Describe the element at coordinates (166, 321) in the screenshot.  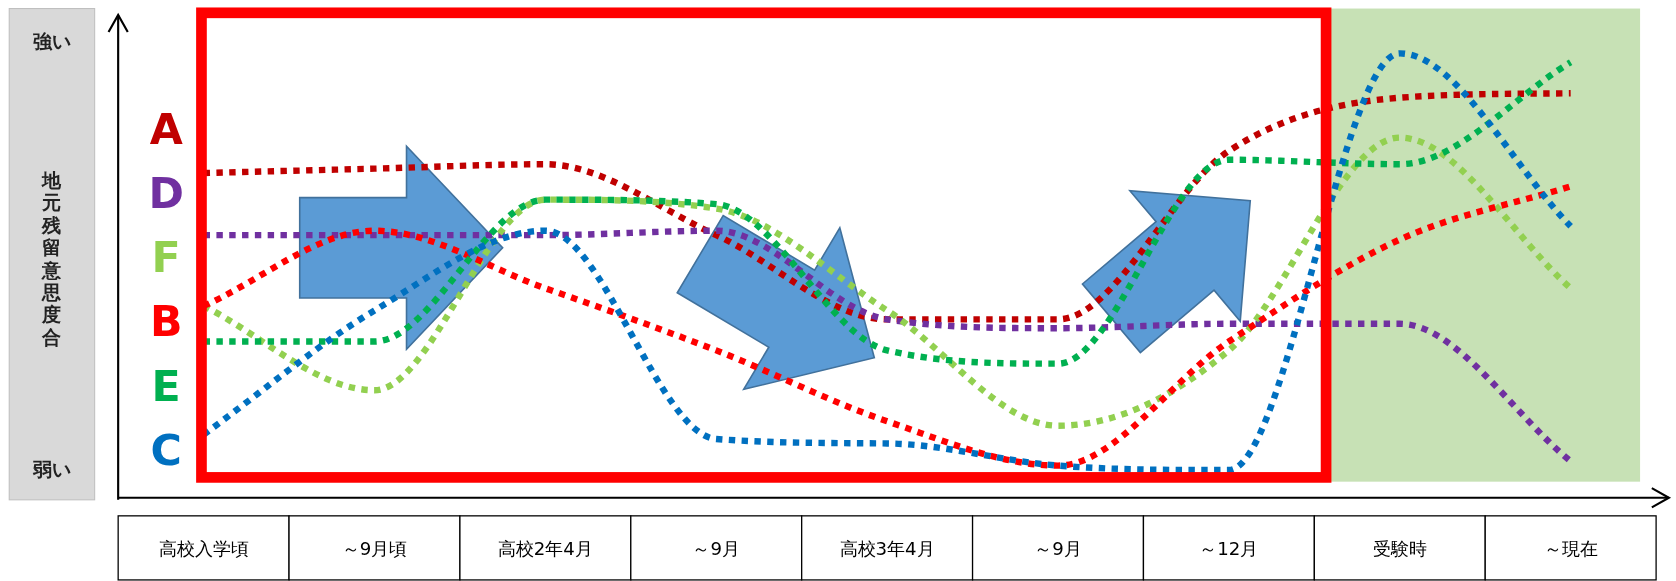
I see `series-label: B` at that location.